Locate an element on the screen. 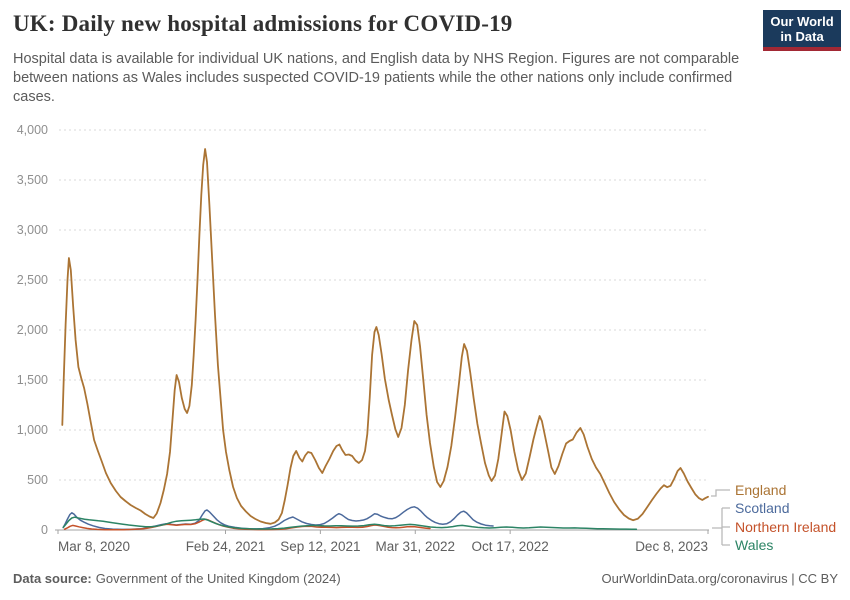  owid-logo-line2: in Data is located at coordinates (802, 36).